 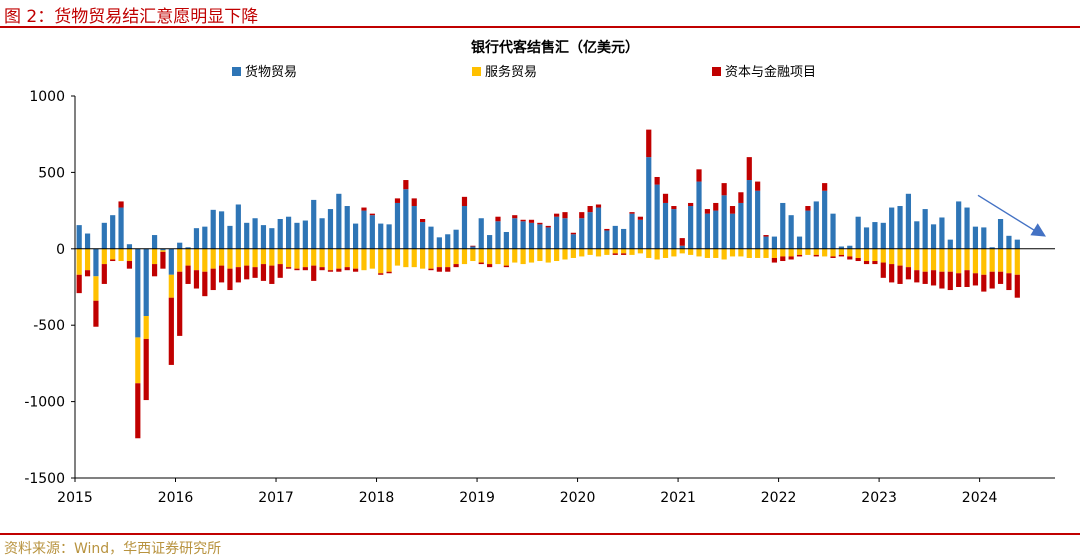 What do you see at coordinates (297, 258) in the screenshot?
I see `bar-s1-m26` at bounding box center [297, 258].